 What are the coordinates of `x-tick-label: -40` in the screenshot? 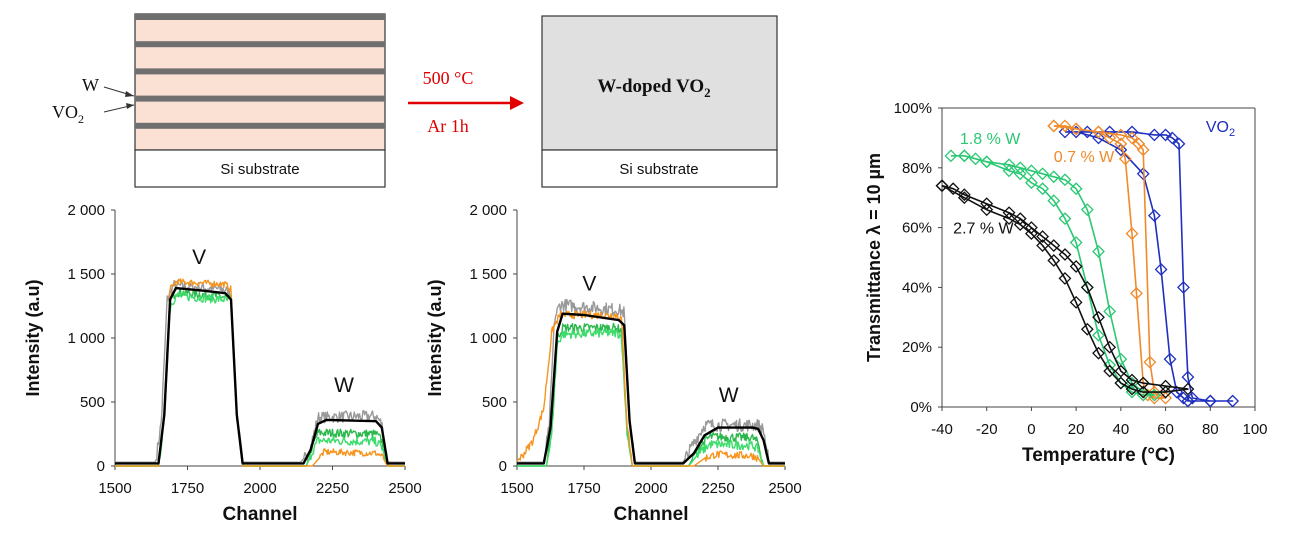 It's located at (942, 429).